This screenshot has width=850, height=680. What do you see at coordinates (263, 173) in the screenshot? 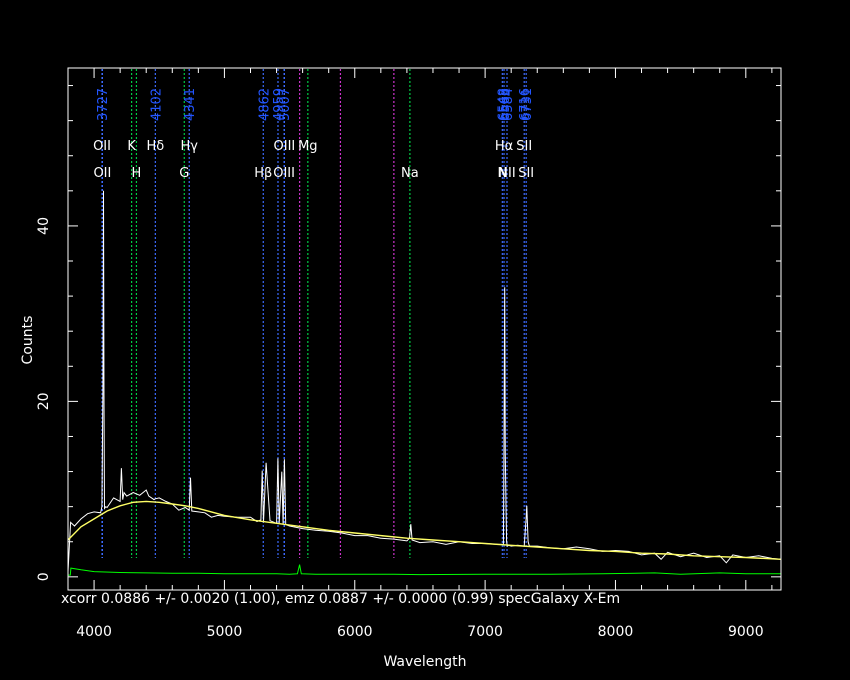
I see `line-name-label: Hβ` at bounding box center [263, 173].